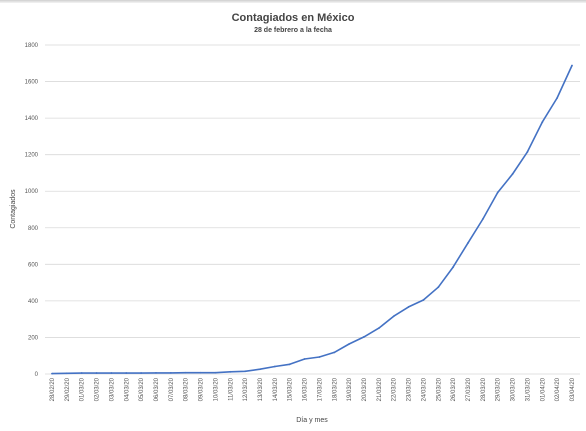 This screenshot has height=431, width=586. Describe the element at coordinates (142, 389) in the screenshot. I see `x-tick-label: 05/03/20` at that location.